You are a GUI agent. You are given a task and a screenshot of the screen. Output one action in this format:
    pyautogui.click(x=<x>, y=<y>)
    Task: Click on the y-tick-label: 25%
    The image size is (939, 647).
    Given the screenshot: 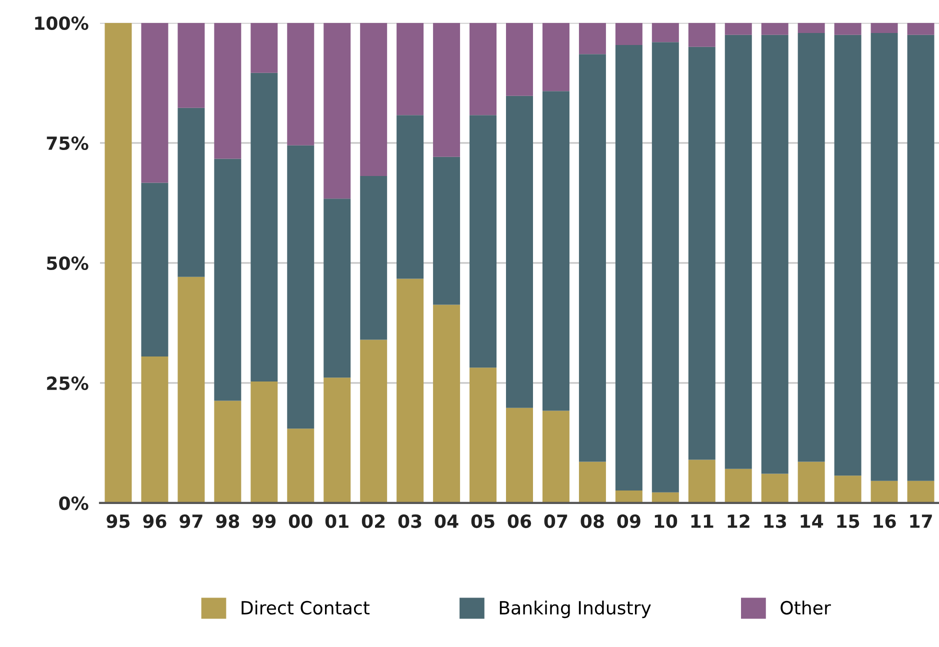 What is the action you would take?
    pyautogui.click(x=67, y=383)
    